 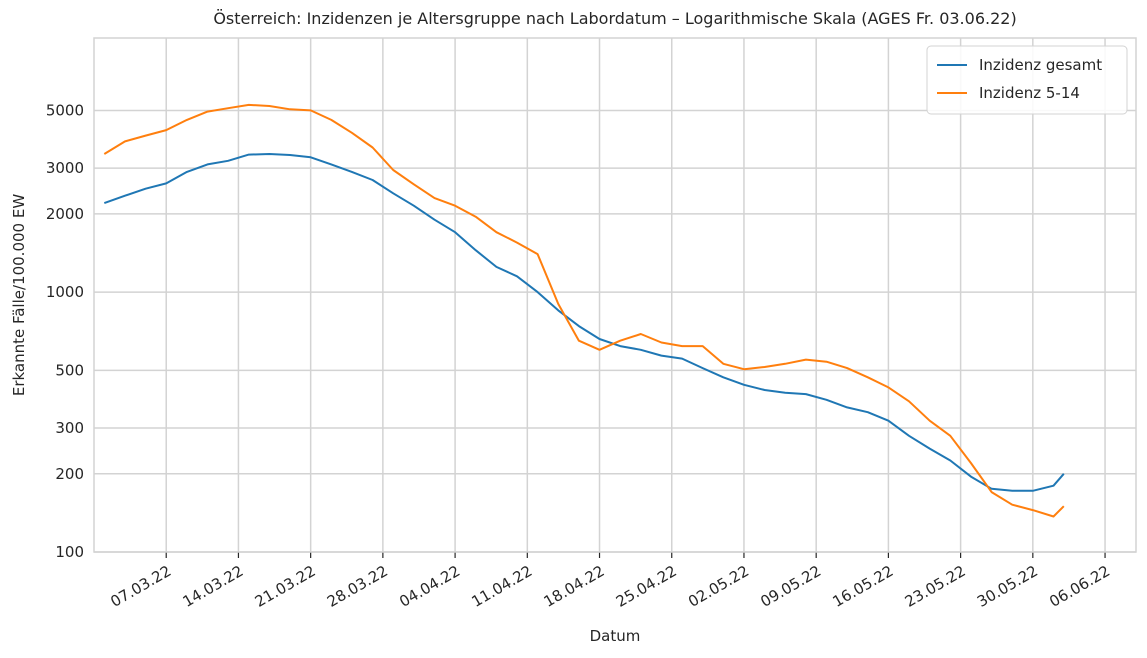 I want to click on y-tick-label: 100, so click(x=69, y=552).